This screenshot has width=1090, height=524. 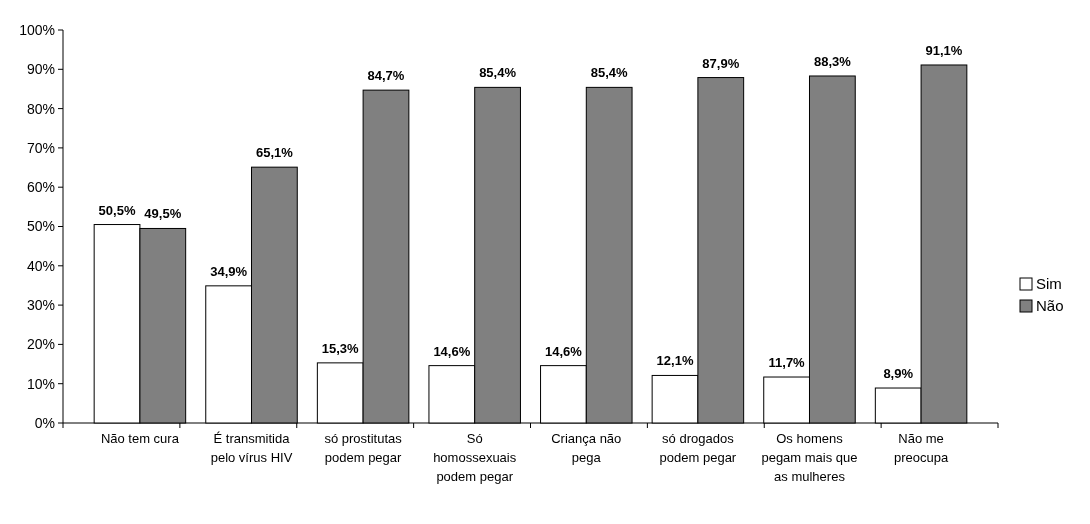 What do you see at coordinates (40, 265) in the screenshot?
I see `y-tick-label: 40%` at bounding box center [40, 265].